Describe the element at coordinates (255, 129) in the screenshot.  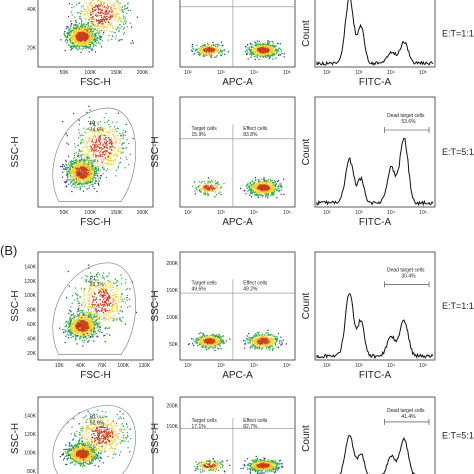
I see `effect-cells-label: Effect cells` at that location.